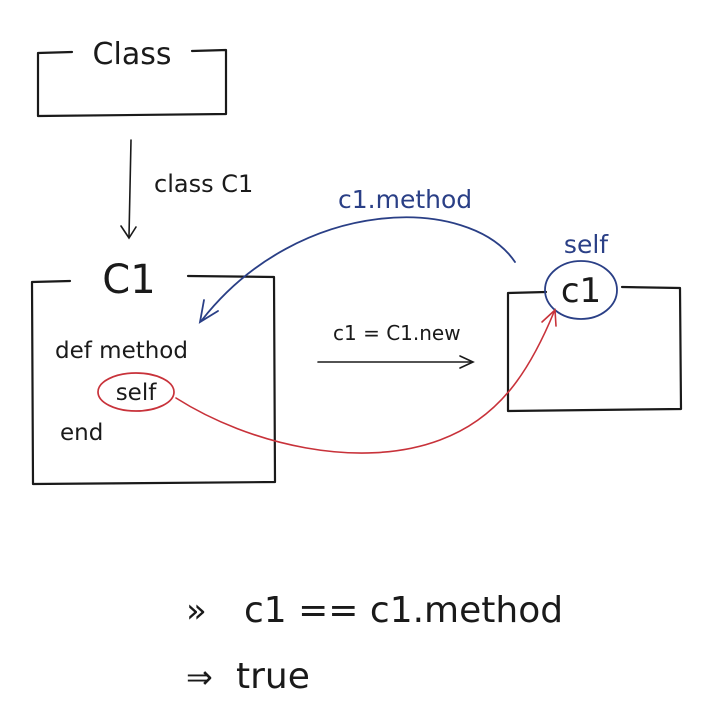 This screenshot has height=708, width=716. What do you see at coordinates (358, 268) in the screenshot?
I see `method-call-arrow-curve` at bounding box center [358, 268].